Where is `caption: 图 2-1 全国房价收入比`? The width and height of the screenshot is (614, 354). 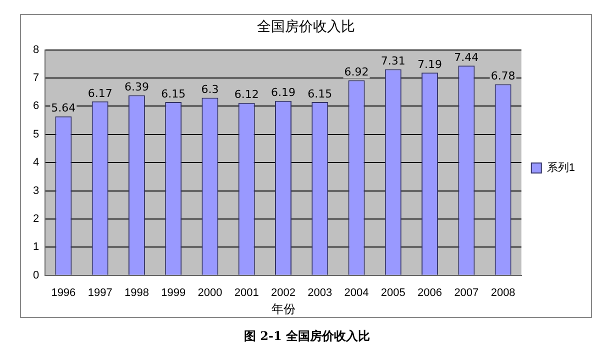
caption: 图 2-1 全国房价收入比 is located at coordinates (307, 336).